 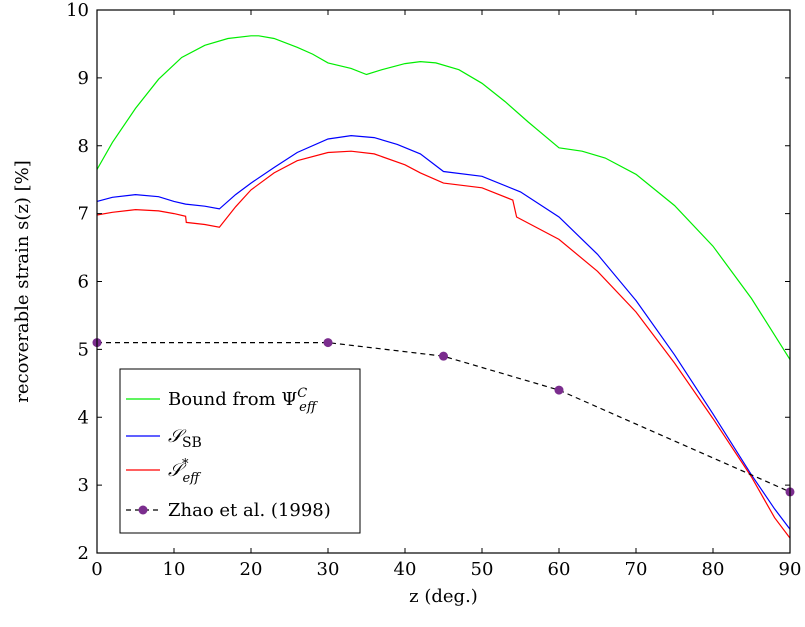 I want to click on y-tick-label: 3, so click(x=83, y=485).